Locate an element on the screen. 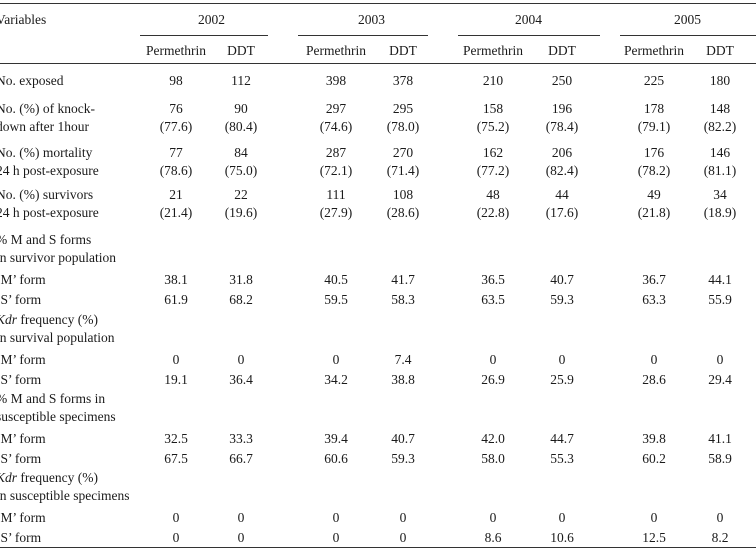  row-label: No. (%) of knock- is located at coordinates (47, 108).